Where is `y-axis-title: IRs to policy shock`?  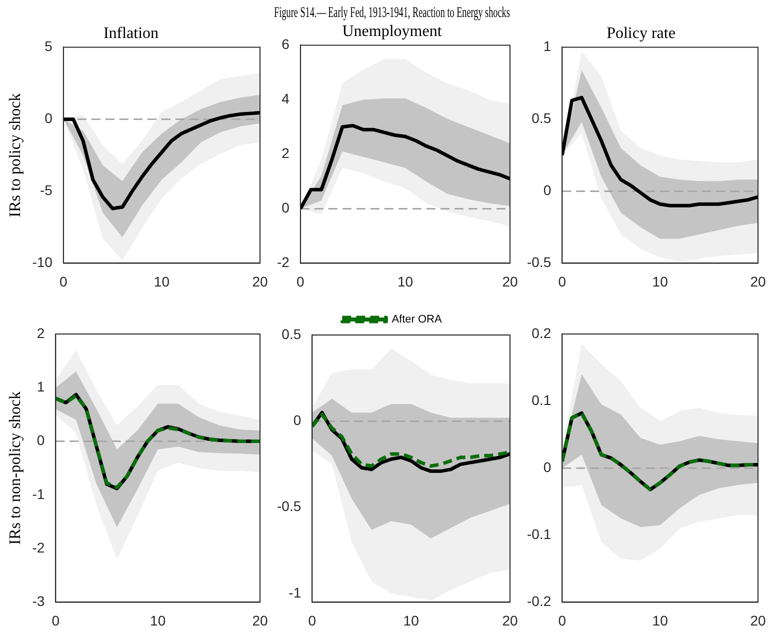 y-axis-title: IRs to policy shock is located at coordinates (15, 155).